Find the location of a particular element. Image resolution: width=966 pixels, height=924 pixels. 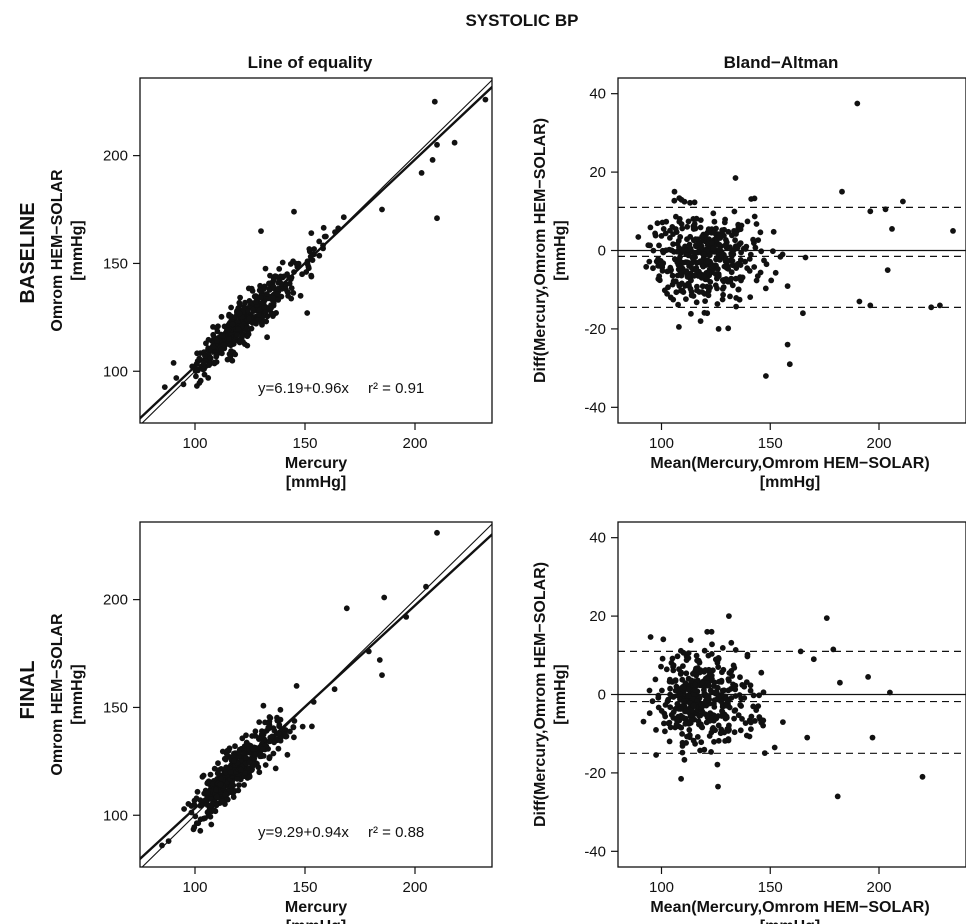

data-points is located at coordinates (325, 243).